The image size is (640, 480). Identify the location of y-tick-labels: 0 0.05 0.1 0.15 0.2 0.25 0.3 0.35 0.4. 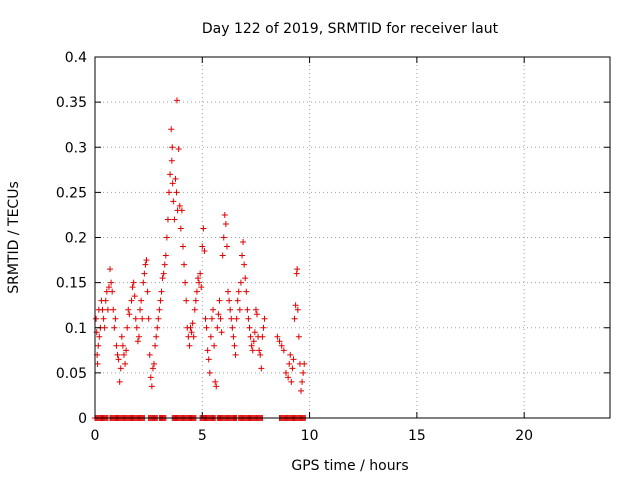
(71, 238).